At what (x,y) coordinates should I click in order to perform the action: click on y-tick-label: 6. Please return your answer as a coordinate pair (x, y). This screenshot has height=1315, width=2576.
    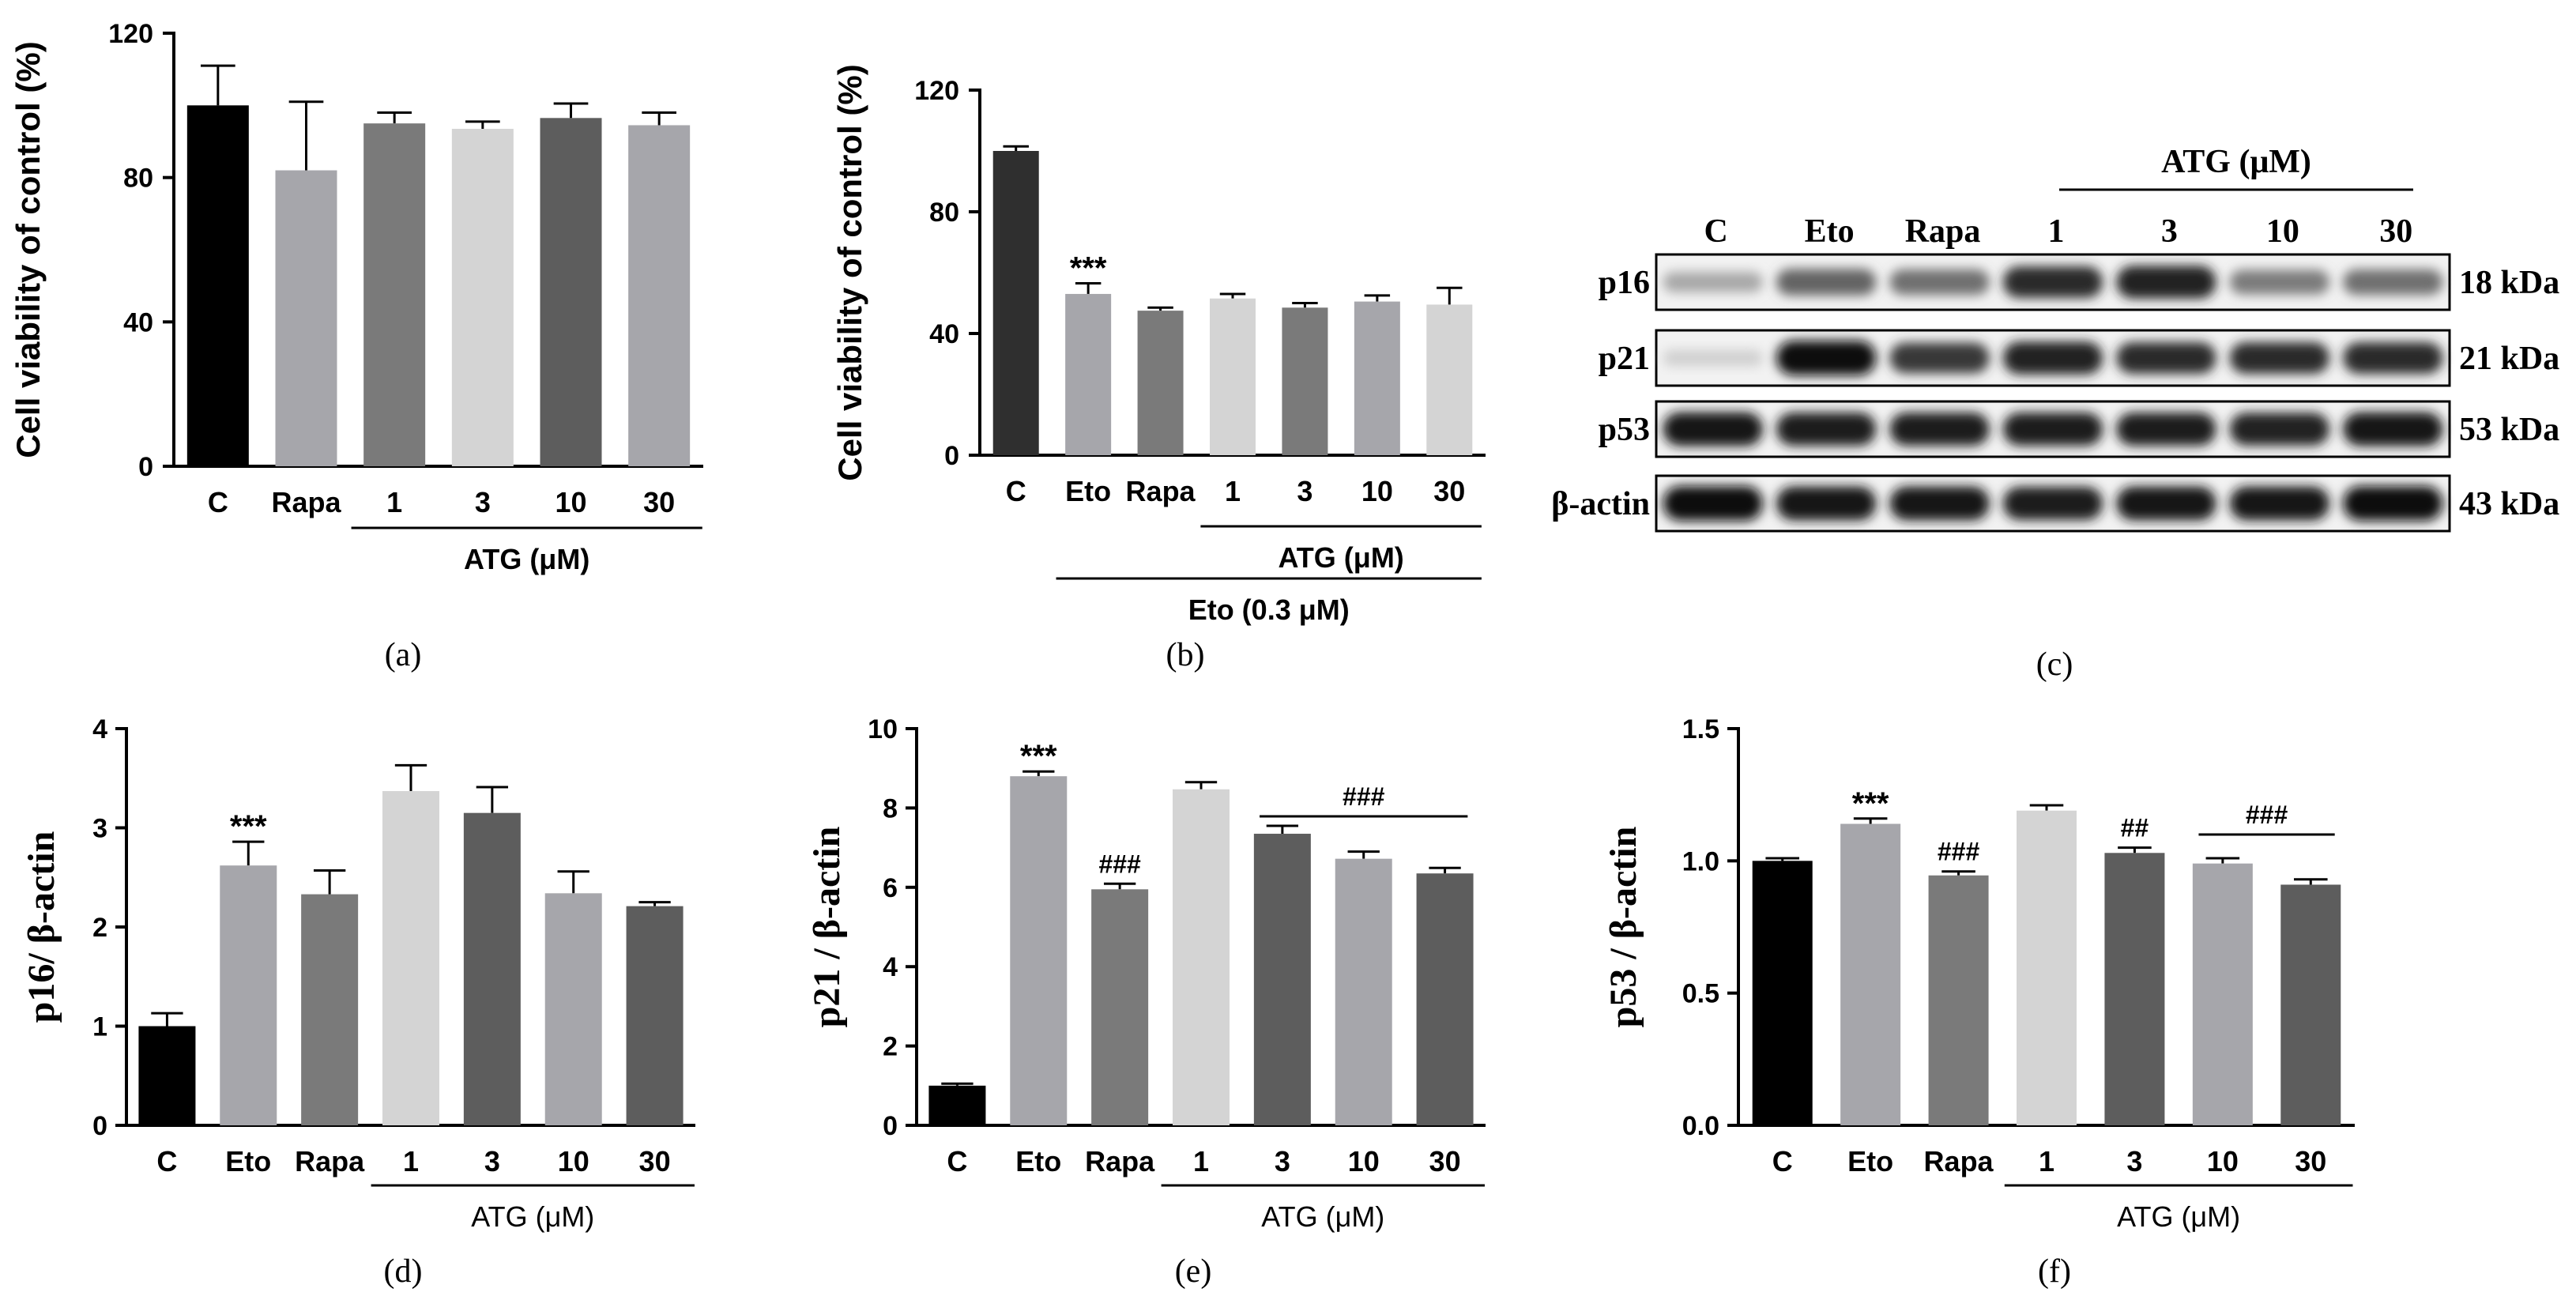
    Looking at the image, I should click on (890, 888).